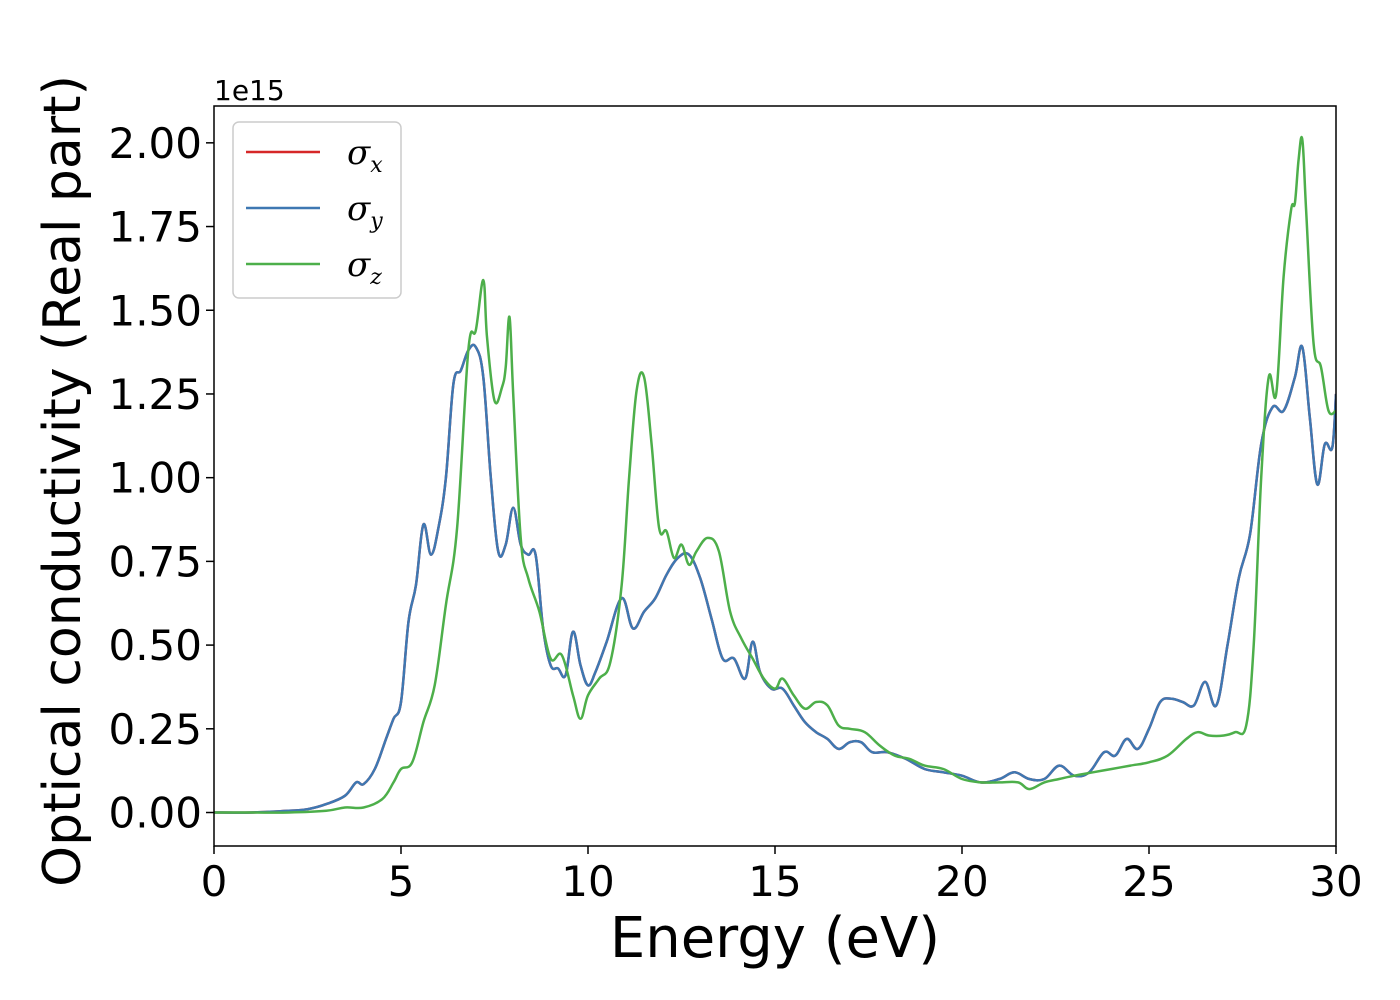  What do you see at coordinates (249, 90) in the screenshot?
I see `y-offset-label: 1e15` at bounding box center [249, 90].